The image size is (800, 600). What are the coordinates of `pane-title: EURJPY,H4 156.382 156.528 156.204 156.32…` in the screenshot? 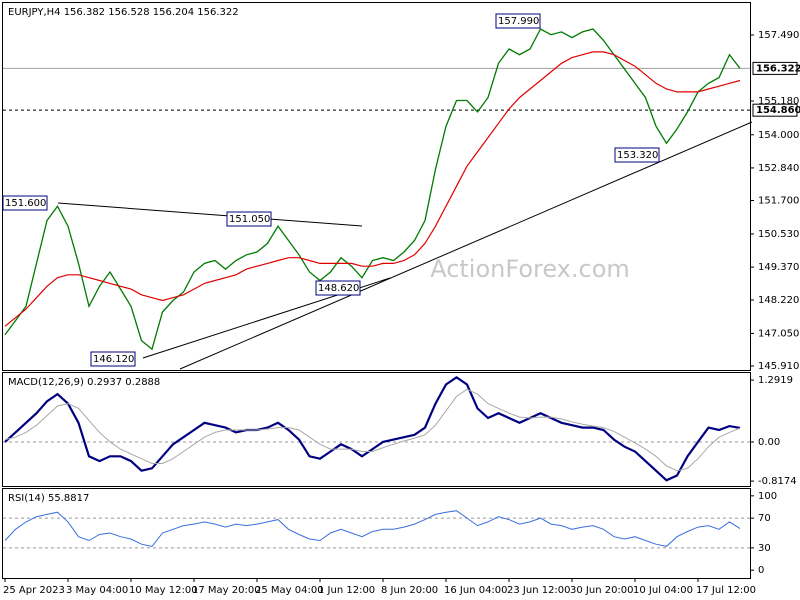 It's located at (123, 12).